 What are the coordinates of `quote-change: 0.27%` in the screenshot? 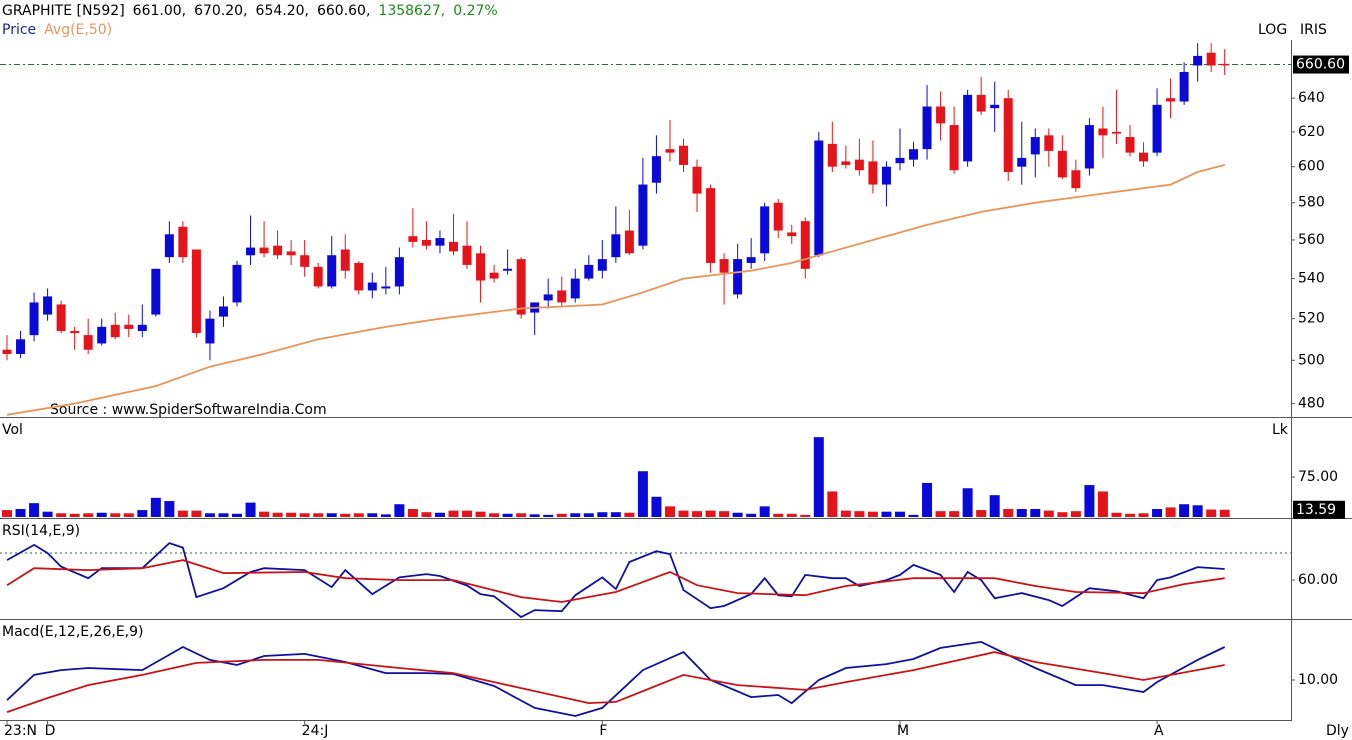 It's located at (475, 11).